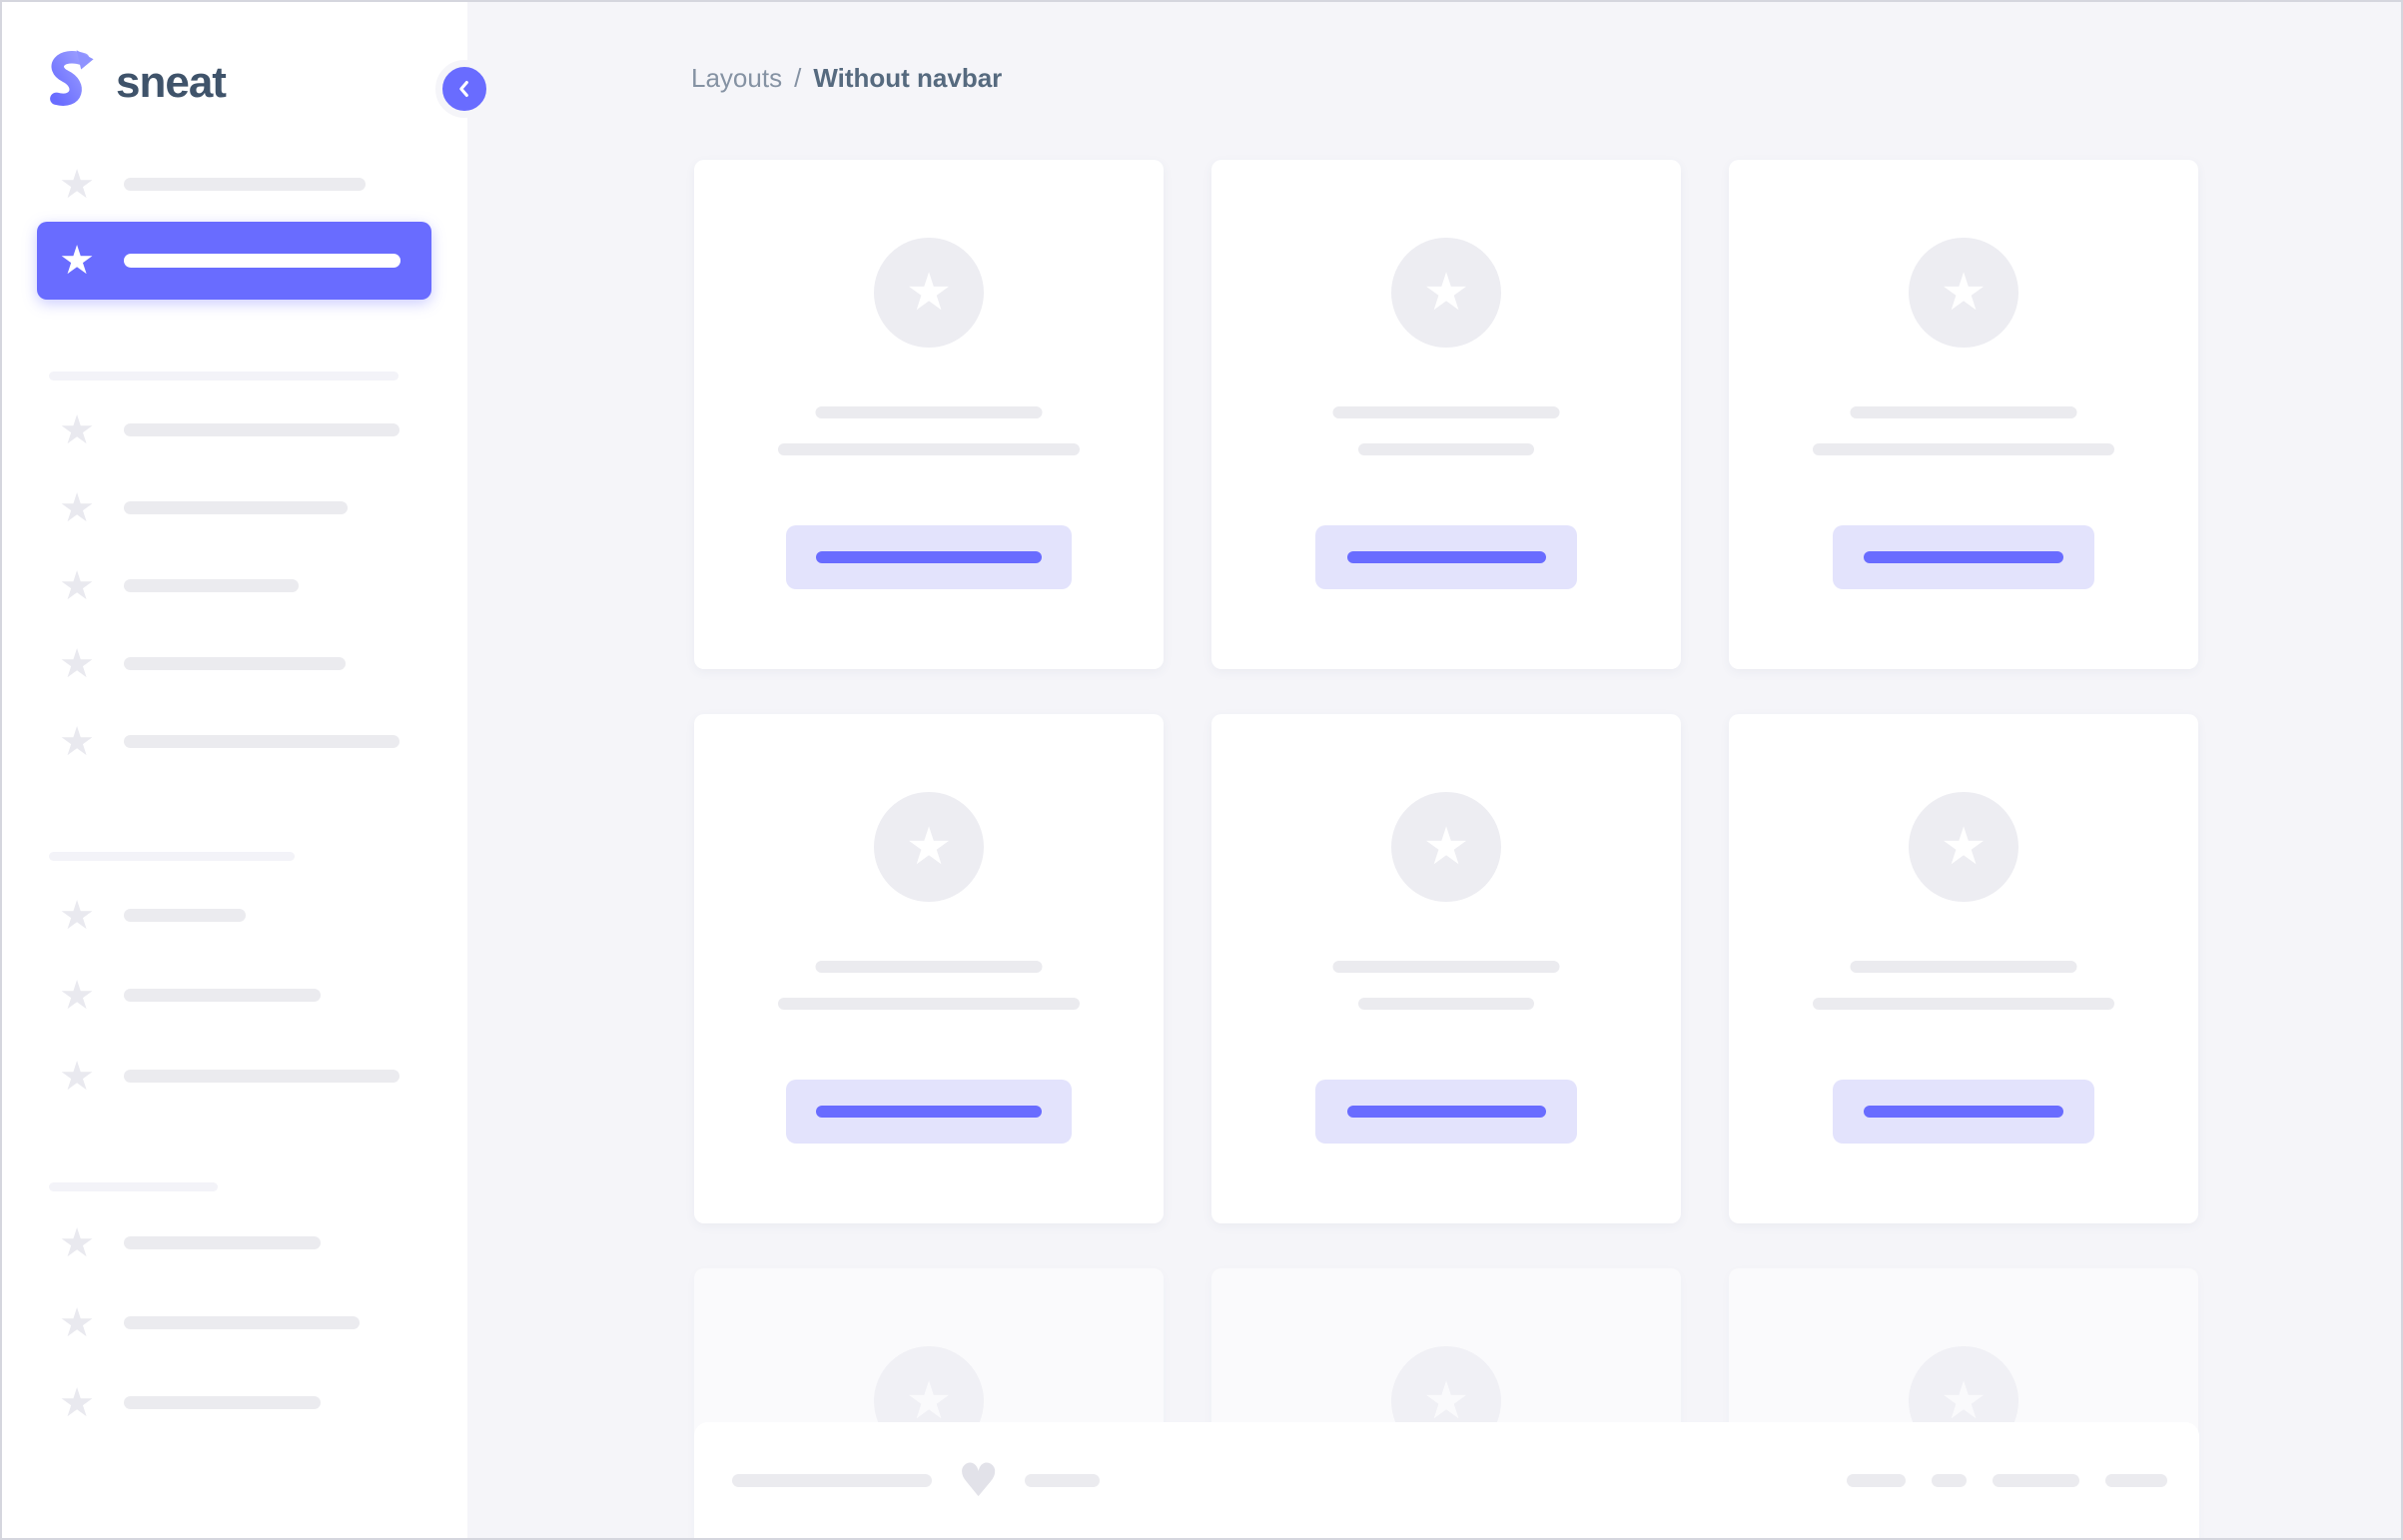  I want to click on footer-right-group, so click(2007, 1480).